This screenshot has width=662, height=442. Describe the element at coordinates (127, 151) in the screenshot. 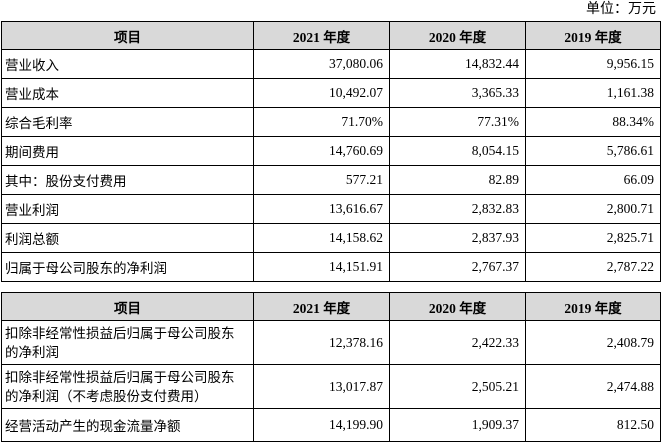

I see `row-label: 期间费用` at that location.